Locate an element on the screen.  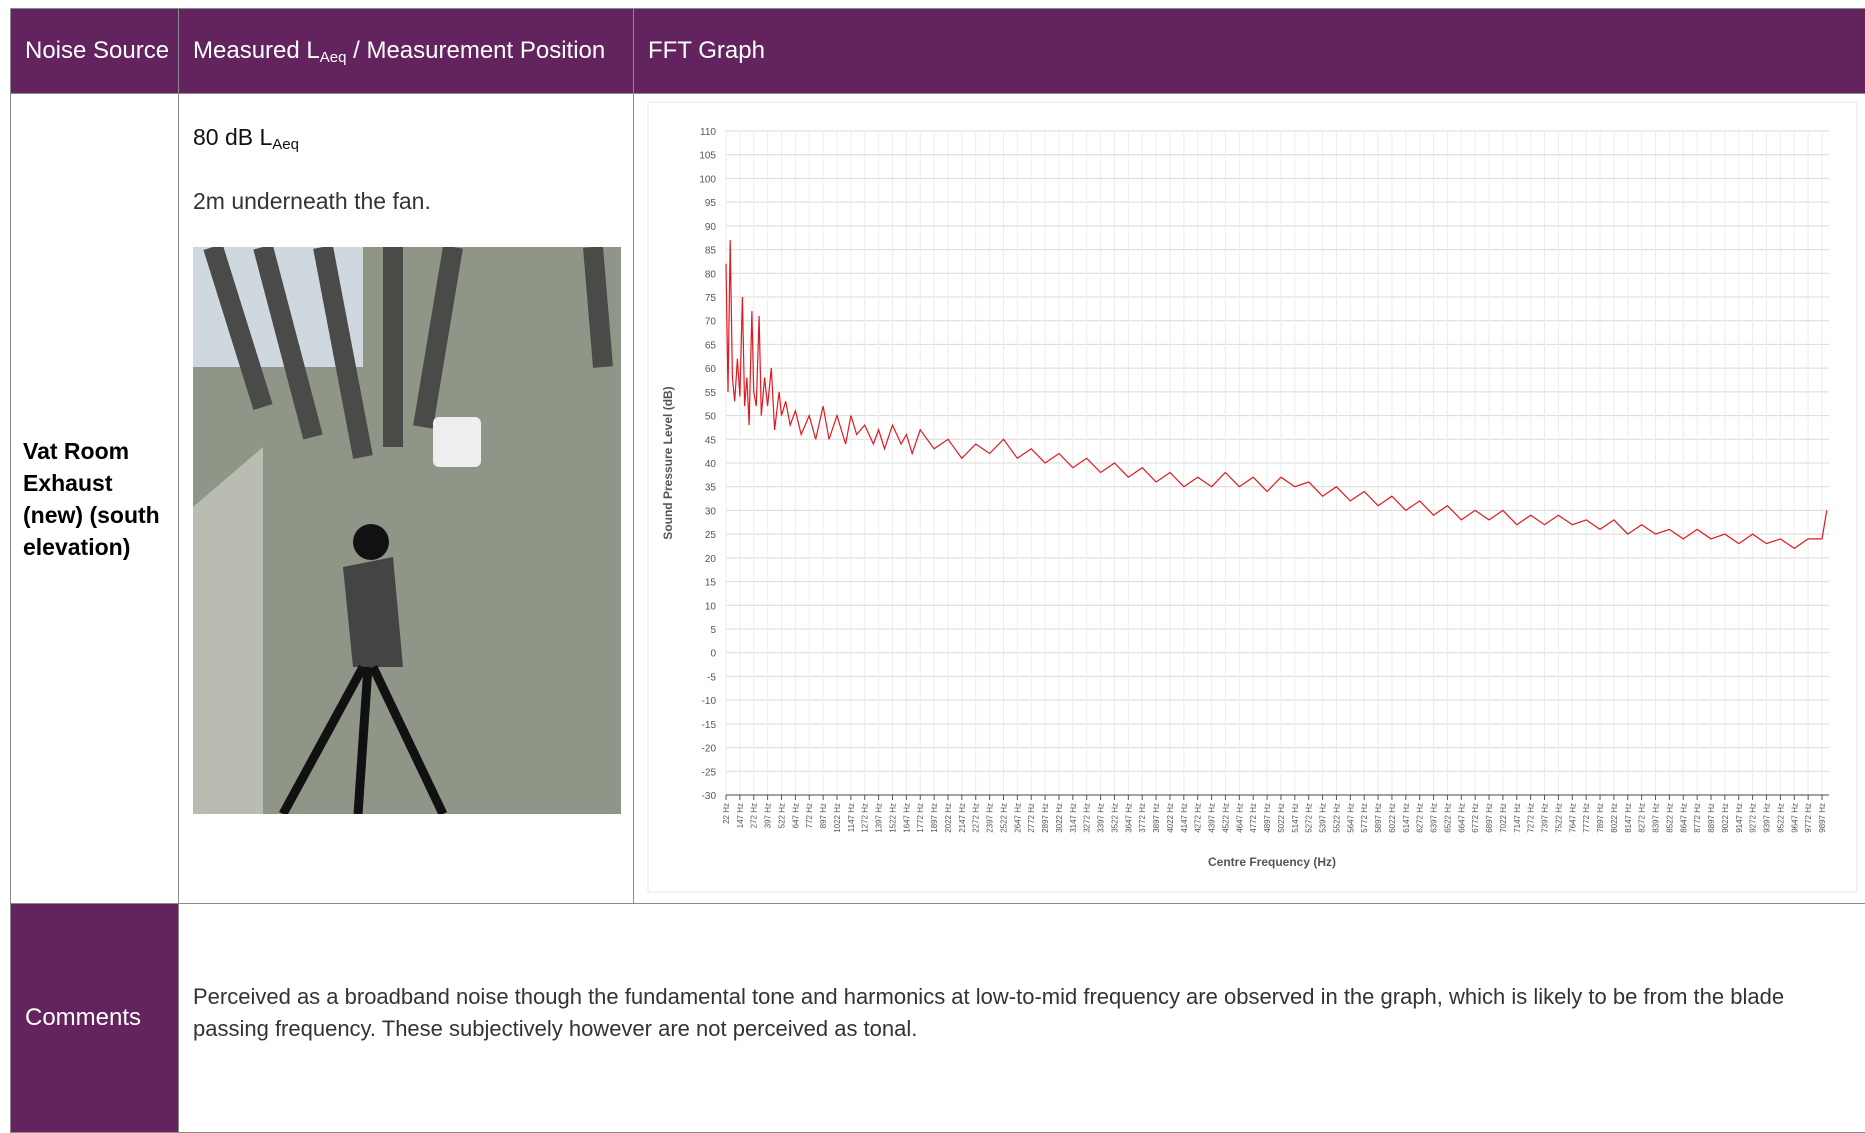
header-text-main: Measured L is located at coordinates (256, 50).